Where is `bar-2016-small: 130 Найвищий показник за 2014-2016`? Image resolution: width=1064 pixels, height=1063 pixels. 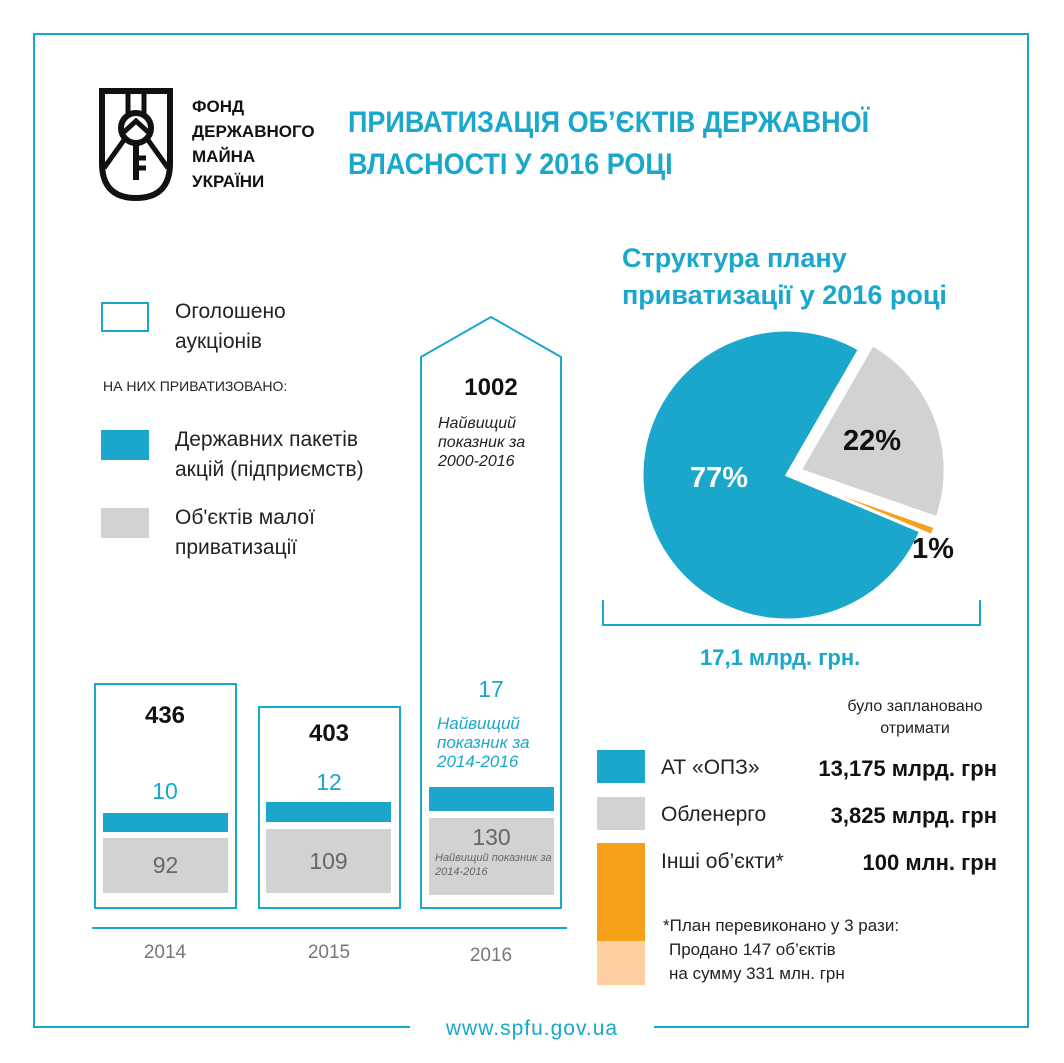 bar-2016-small: 130 Найвищий показник за 2014-2016 is located at coordinates (491, 856).